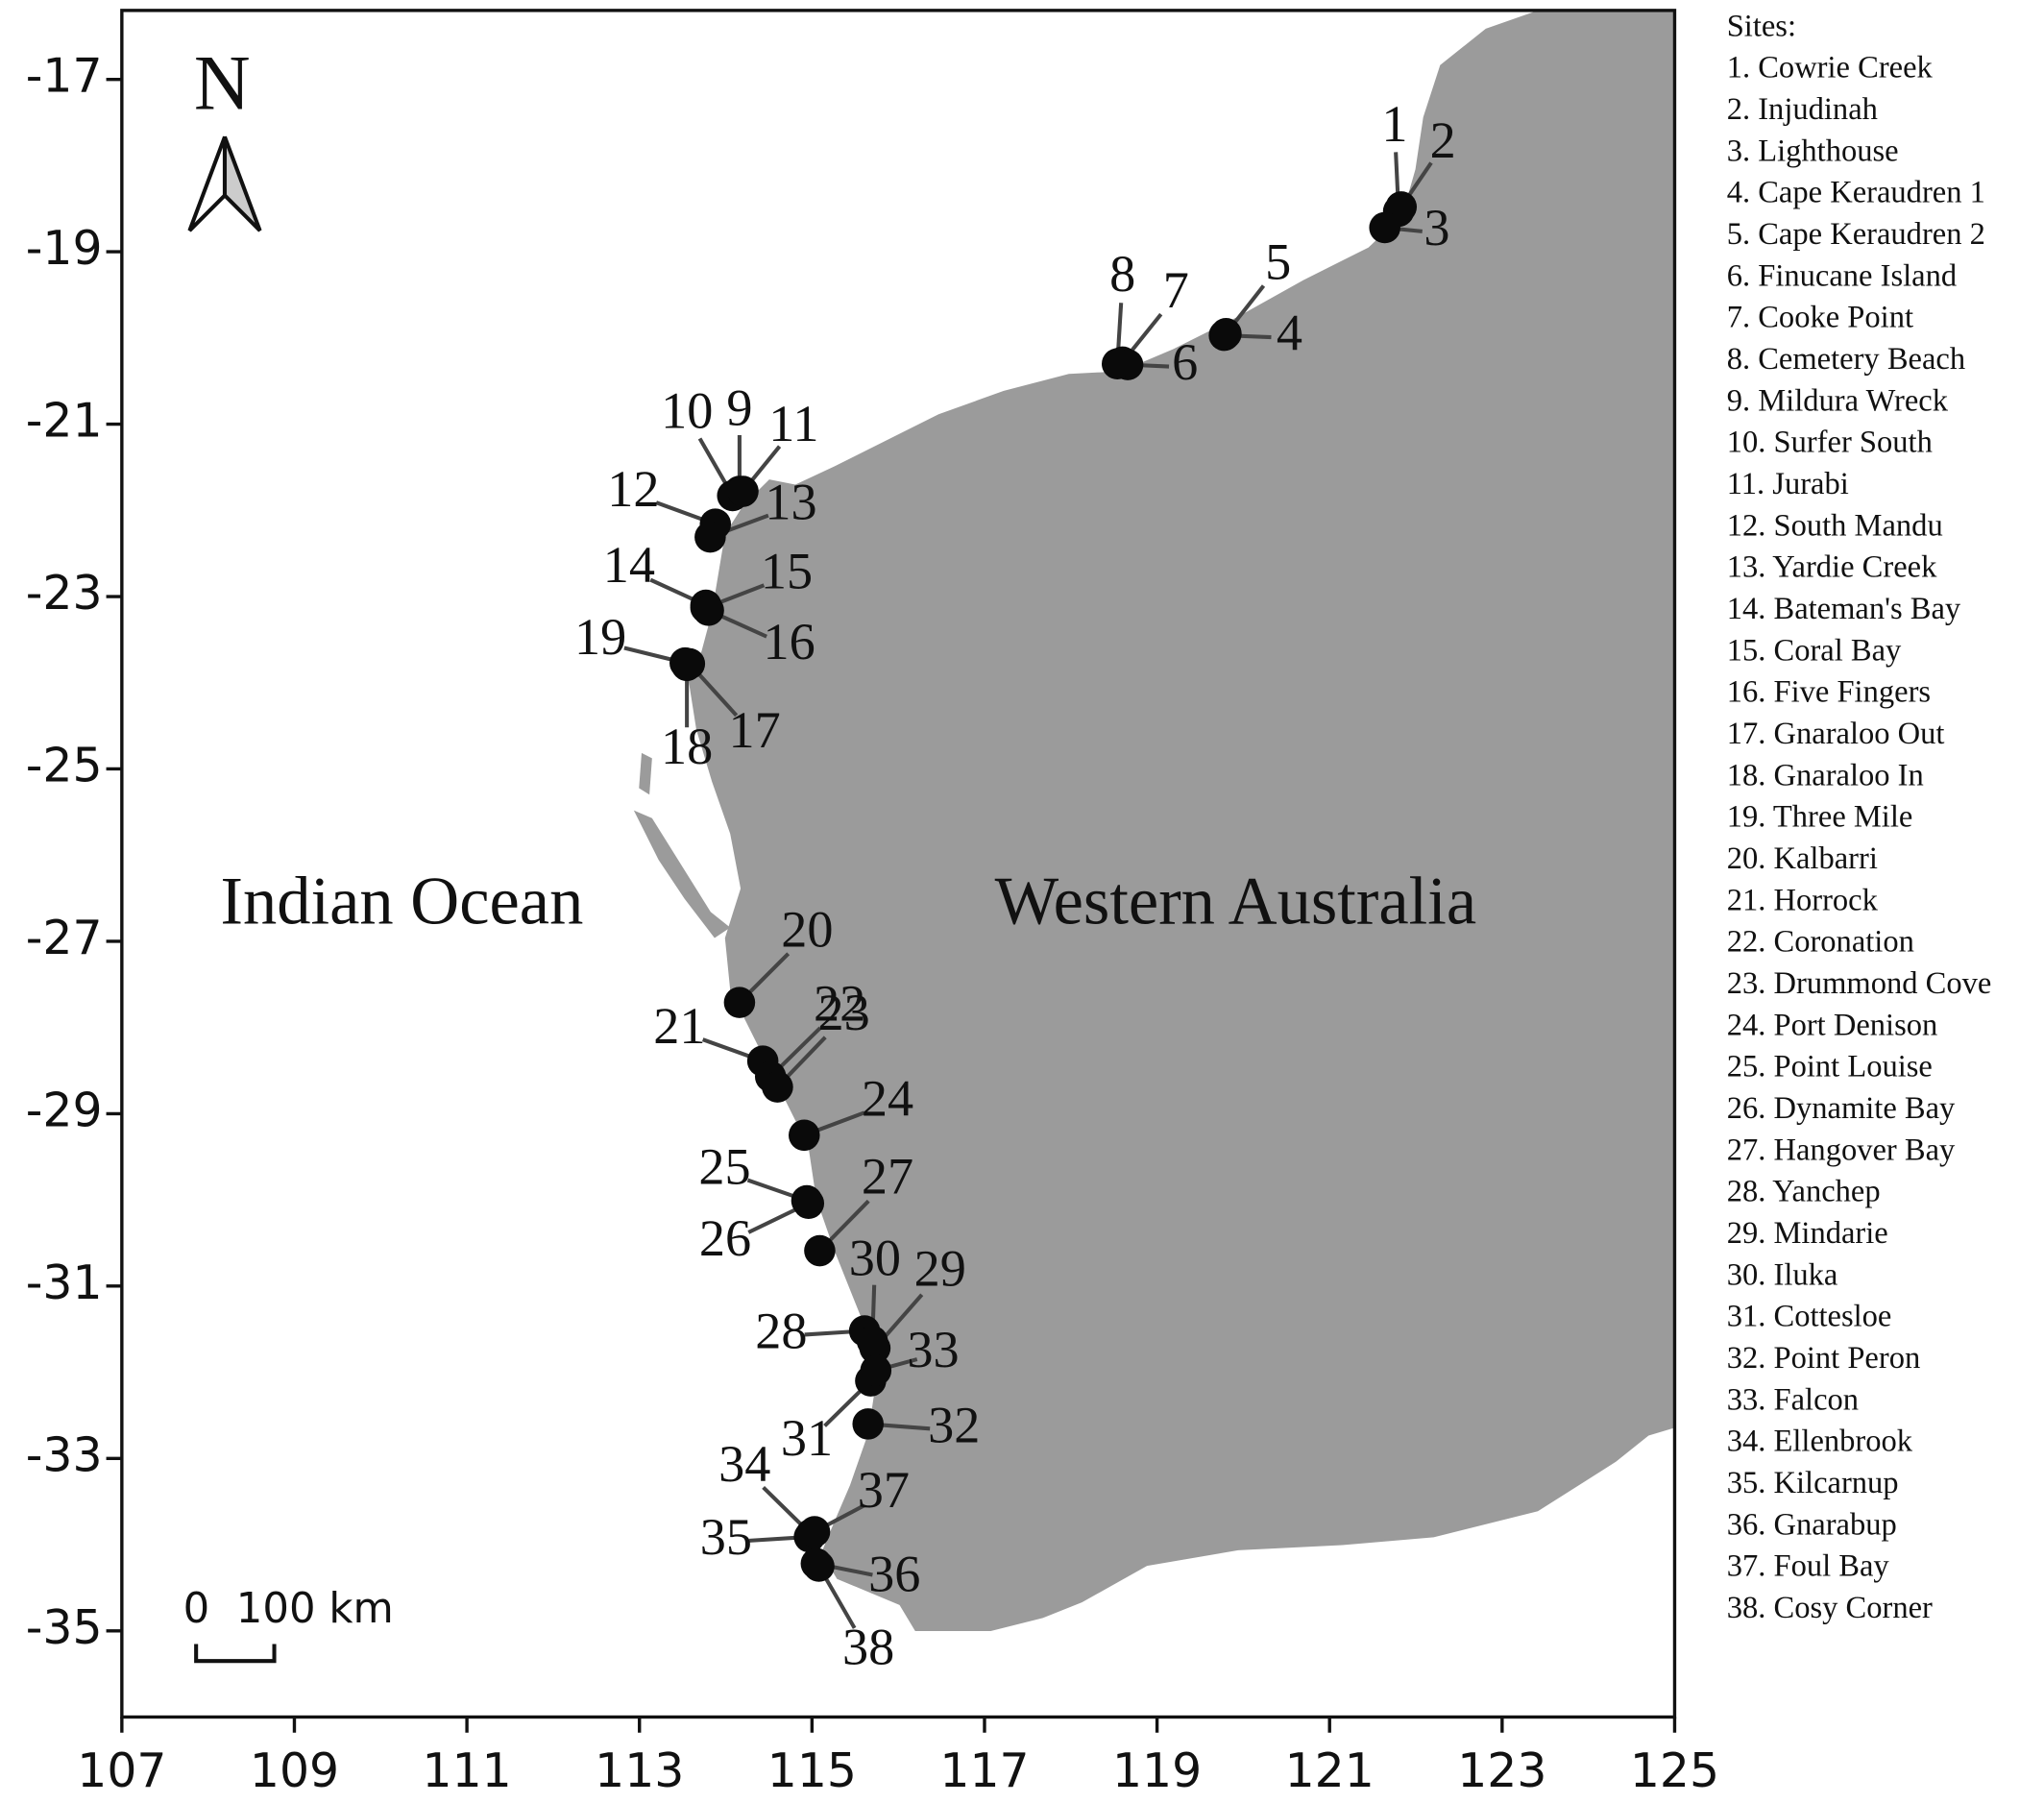  Describe the element at coordinates (724, 1167) in the screenshot. I see `site-label: 25` at that location.